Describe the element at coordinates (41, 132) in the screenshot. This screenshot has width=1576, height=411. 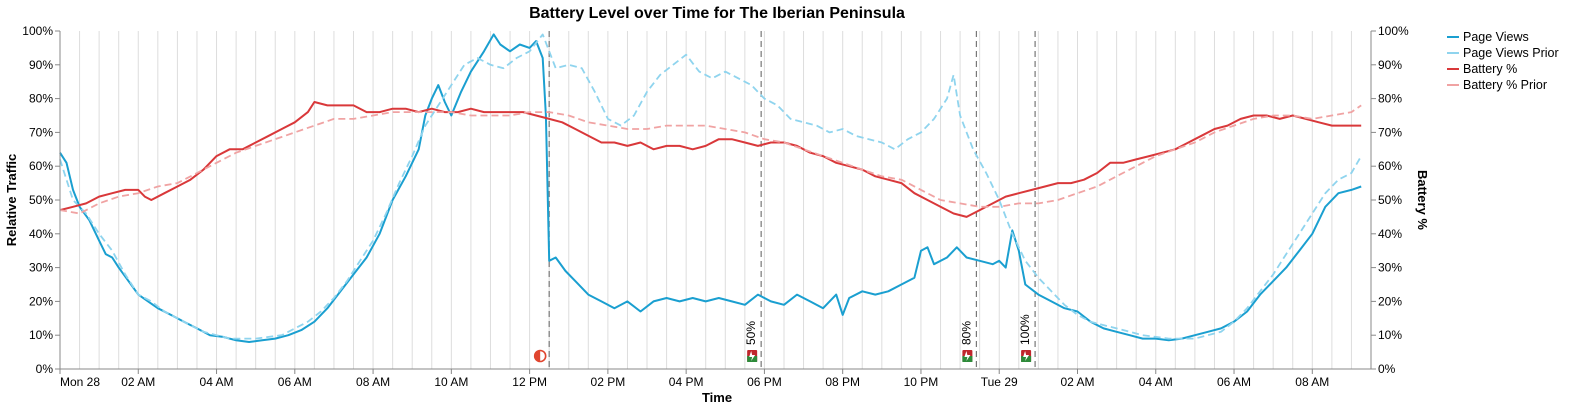
I see `y-tick-label-left: 70%` at that location.